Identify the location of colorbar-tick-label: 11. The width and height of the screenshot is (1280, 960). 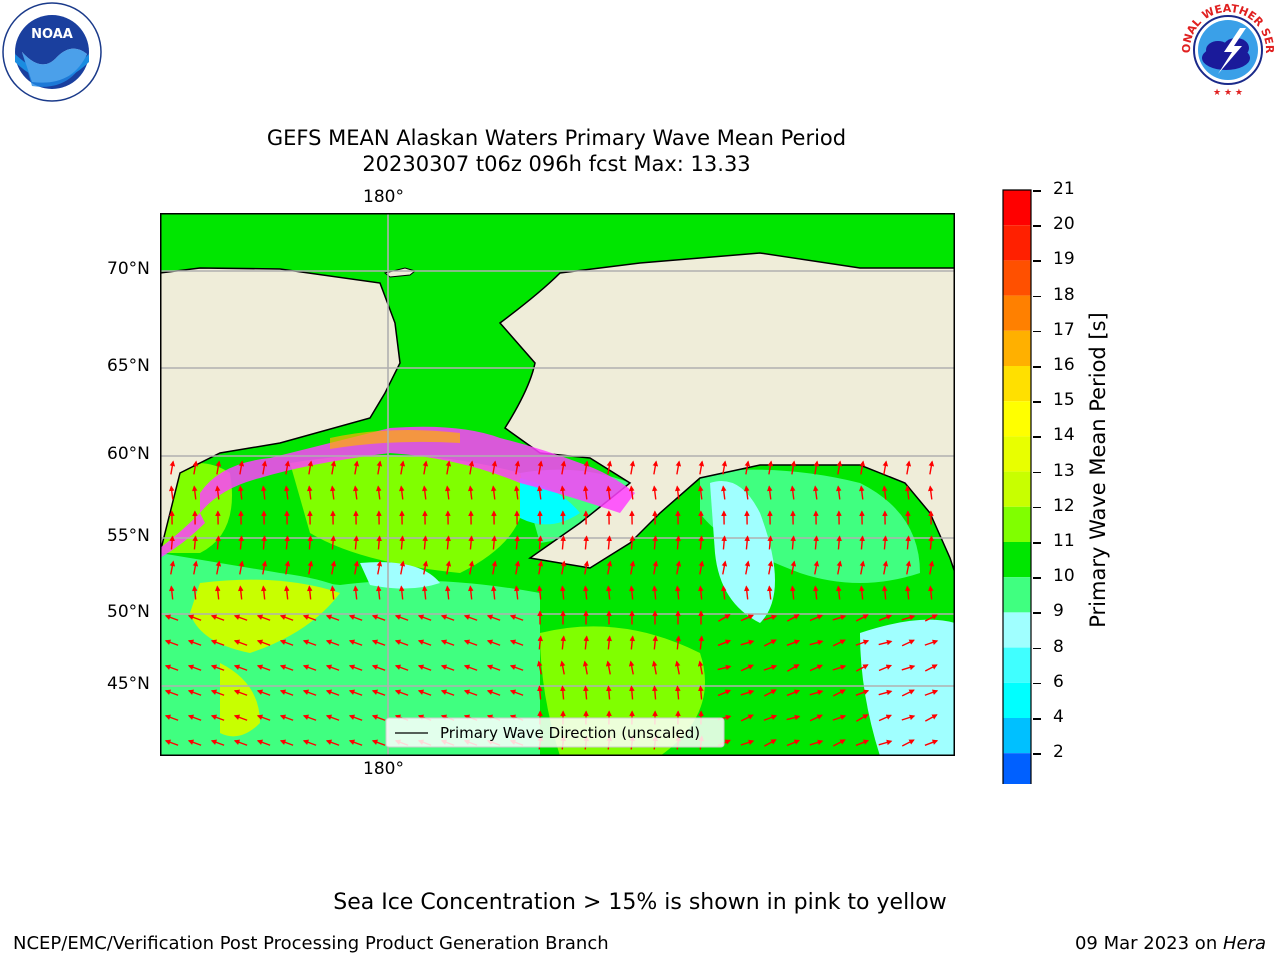
(1064, 541).